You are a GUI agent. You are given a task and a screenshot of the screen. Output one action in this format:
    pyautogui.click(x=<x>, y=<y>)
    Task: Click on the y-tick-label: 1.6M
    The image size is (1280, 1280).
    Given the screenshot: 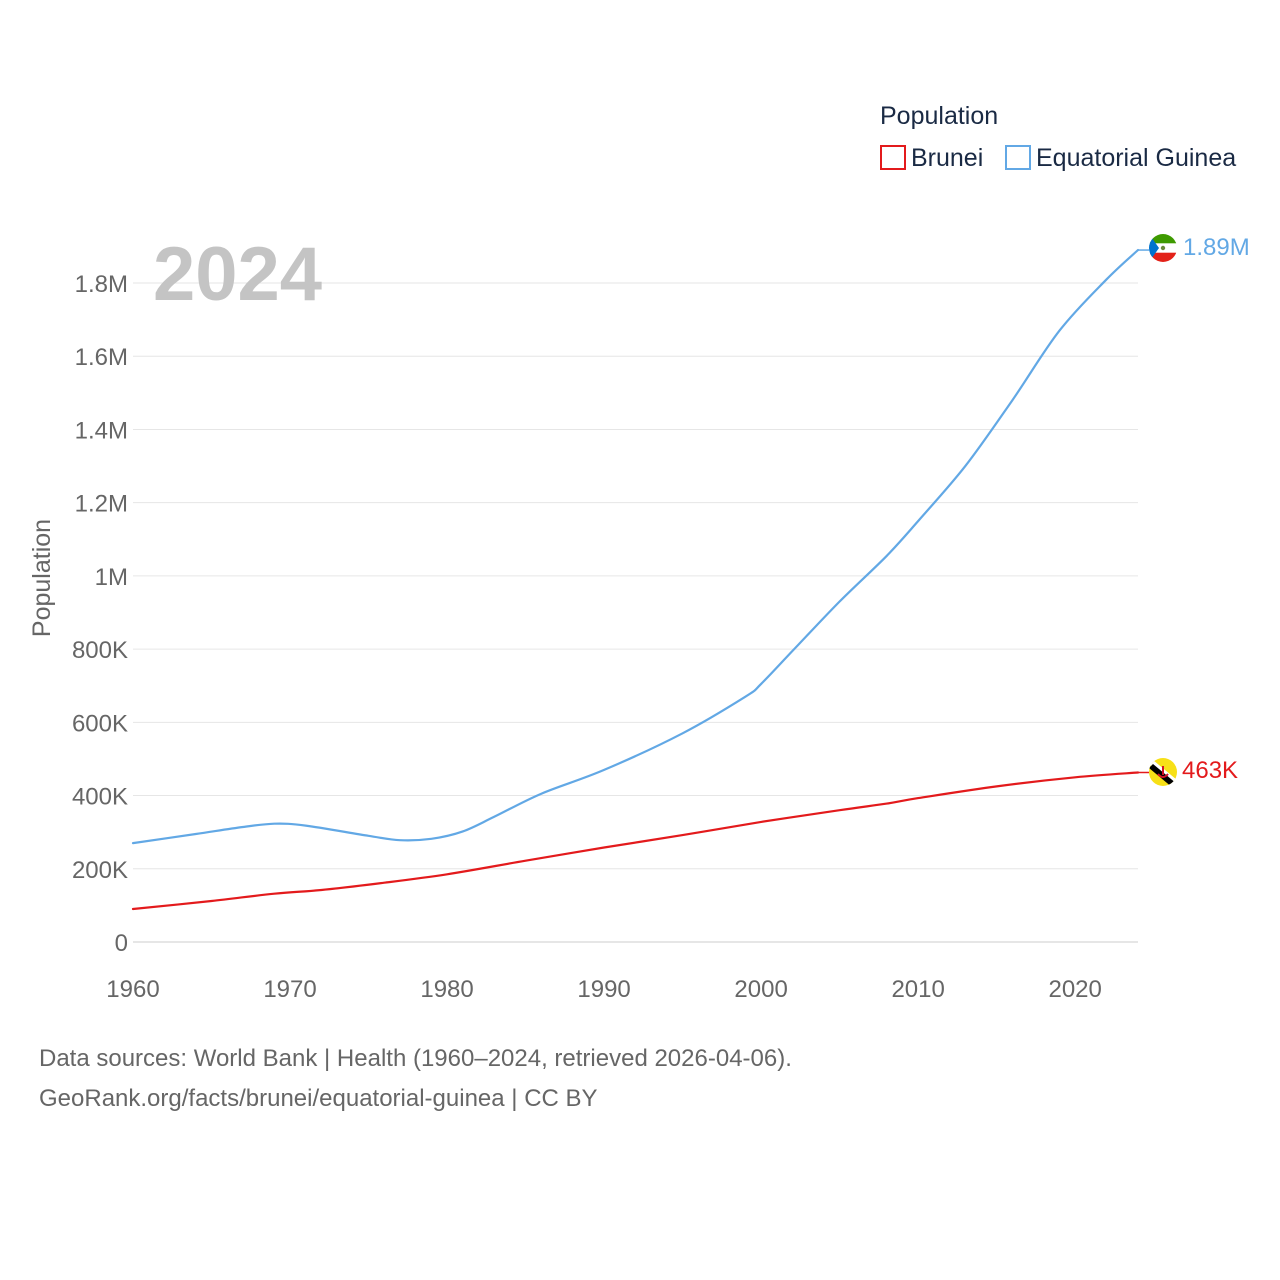 What is the action you would take?
    pyautogui.click(x=101, y=357)
    